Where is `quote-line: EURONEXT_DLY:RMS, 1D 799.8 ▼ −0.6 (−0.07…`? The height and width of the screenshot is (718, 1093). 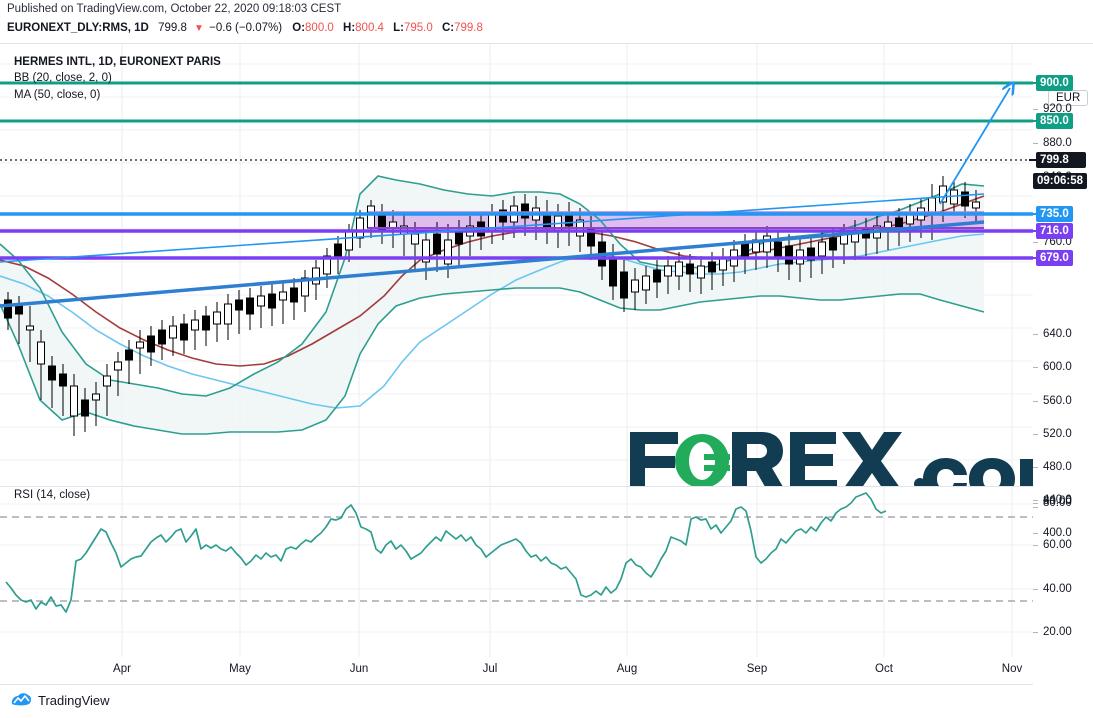
quote-line: EURONEXT_DLY:RMS, 1D 799.8 ▼ −0.6 (−0.07… is located at coordinates (245, 28).